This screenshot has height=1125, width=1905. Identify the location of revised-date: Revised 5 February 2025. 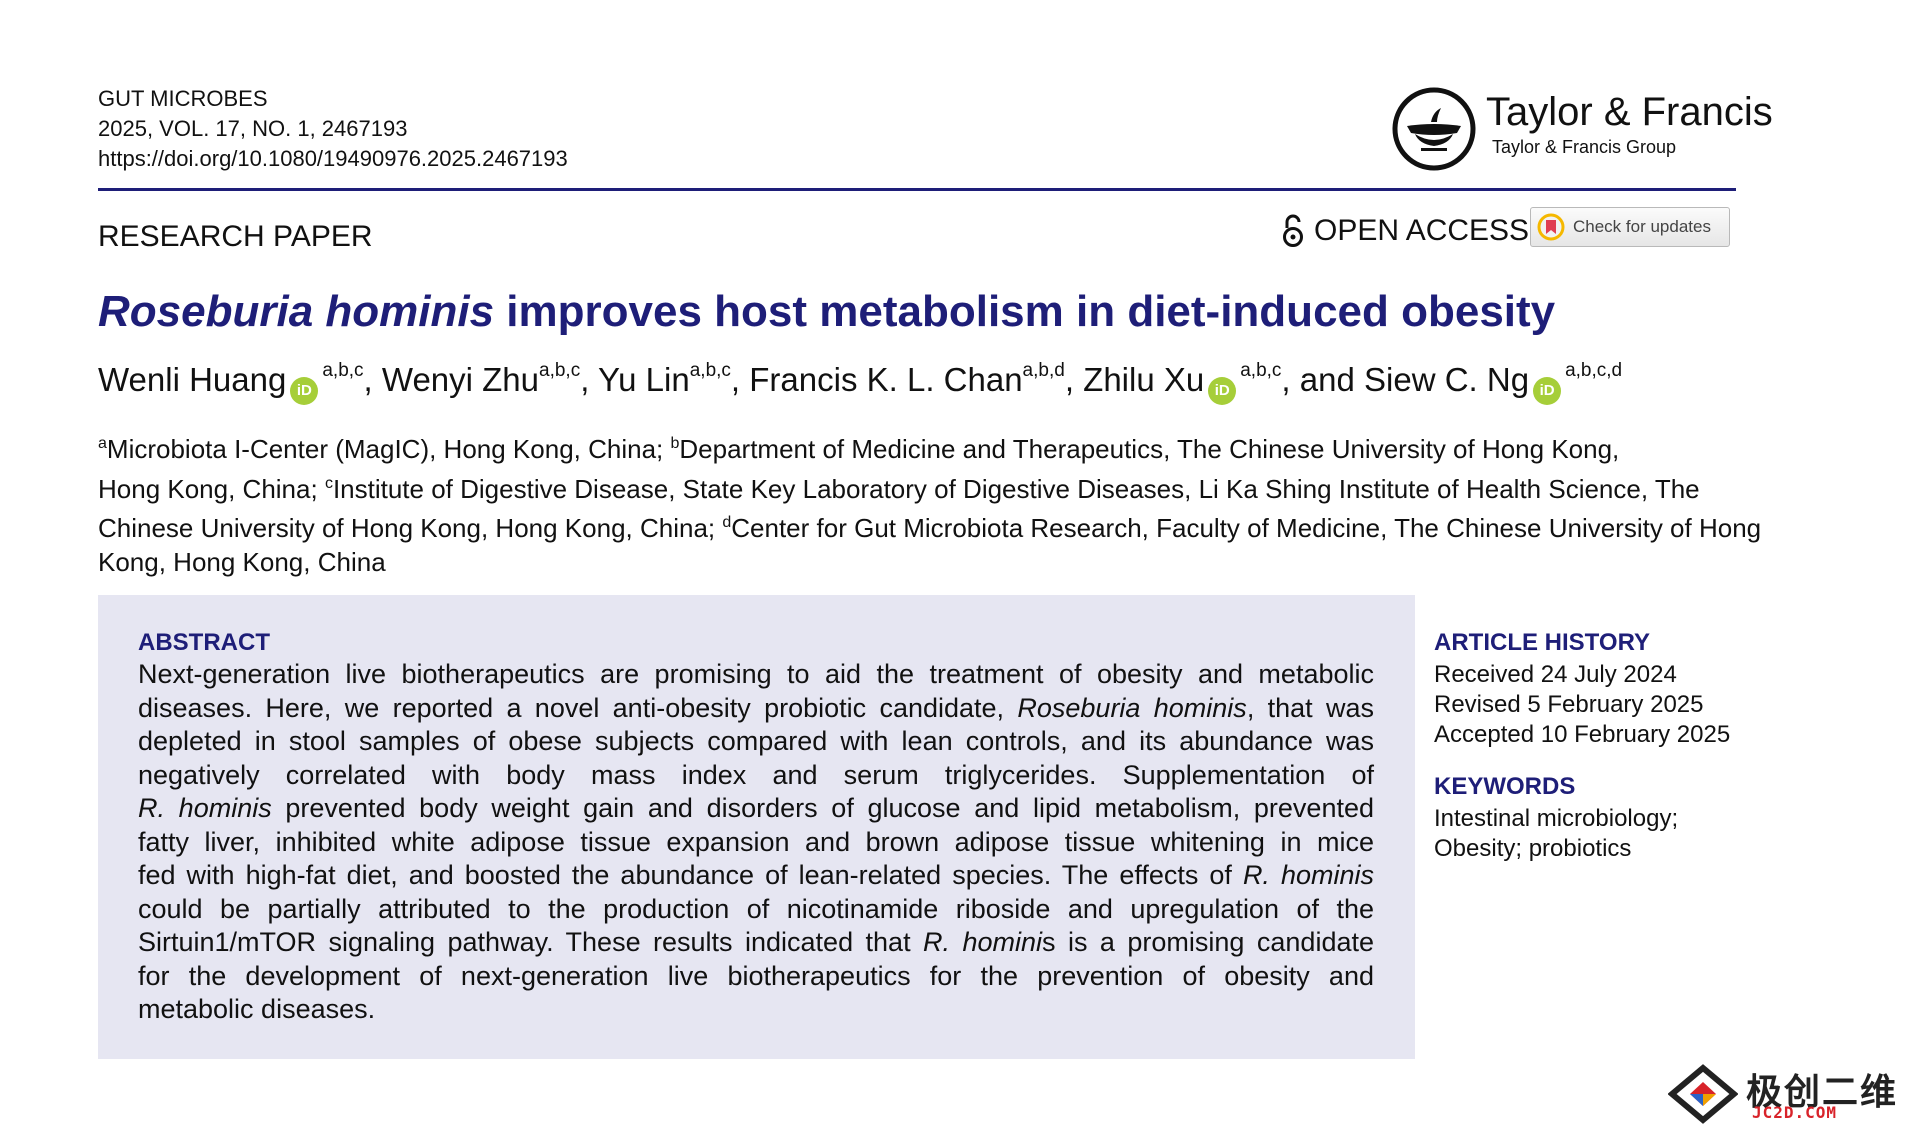
(1569, 704).